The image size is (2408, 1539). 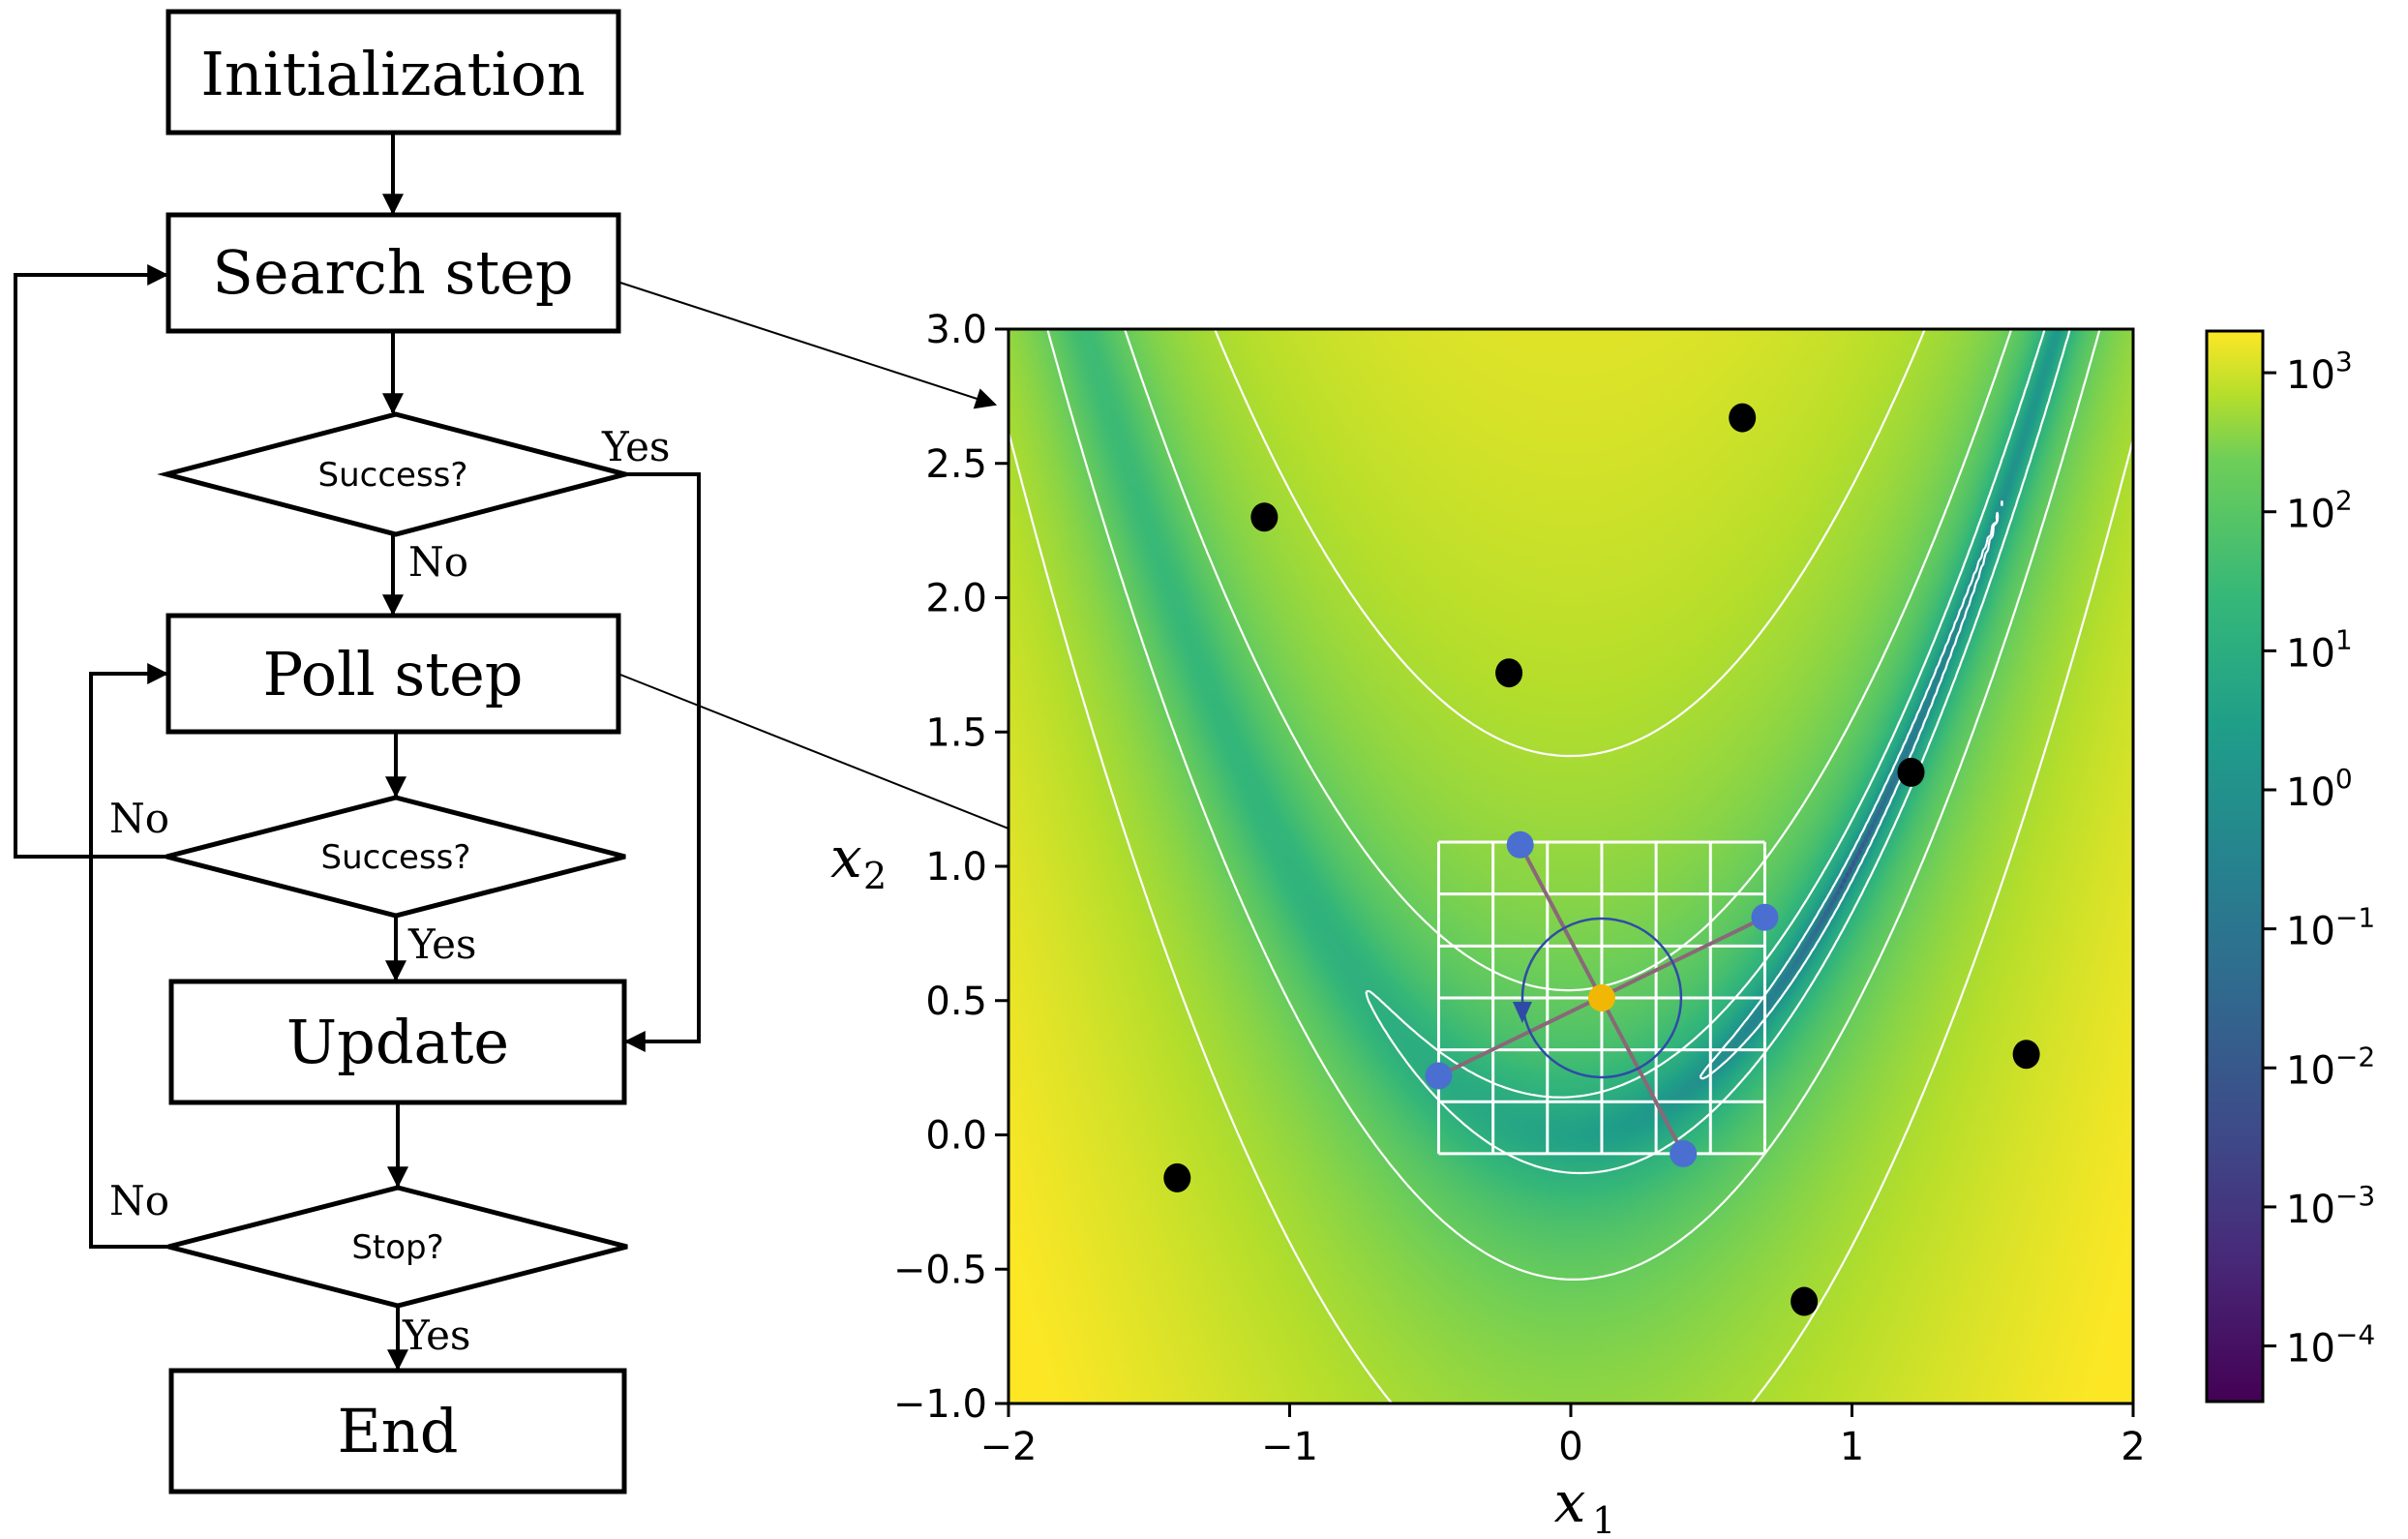 What do you see at coordinates (2330, 1206) in the screenshot?
I see `colorbar-tick-label: 10⁻³` at bounding box center [2330, 1206].